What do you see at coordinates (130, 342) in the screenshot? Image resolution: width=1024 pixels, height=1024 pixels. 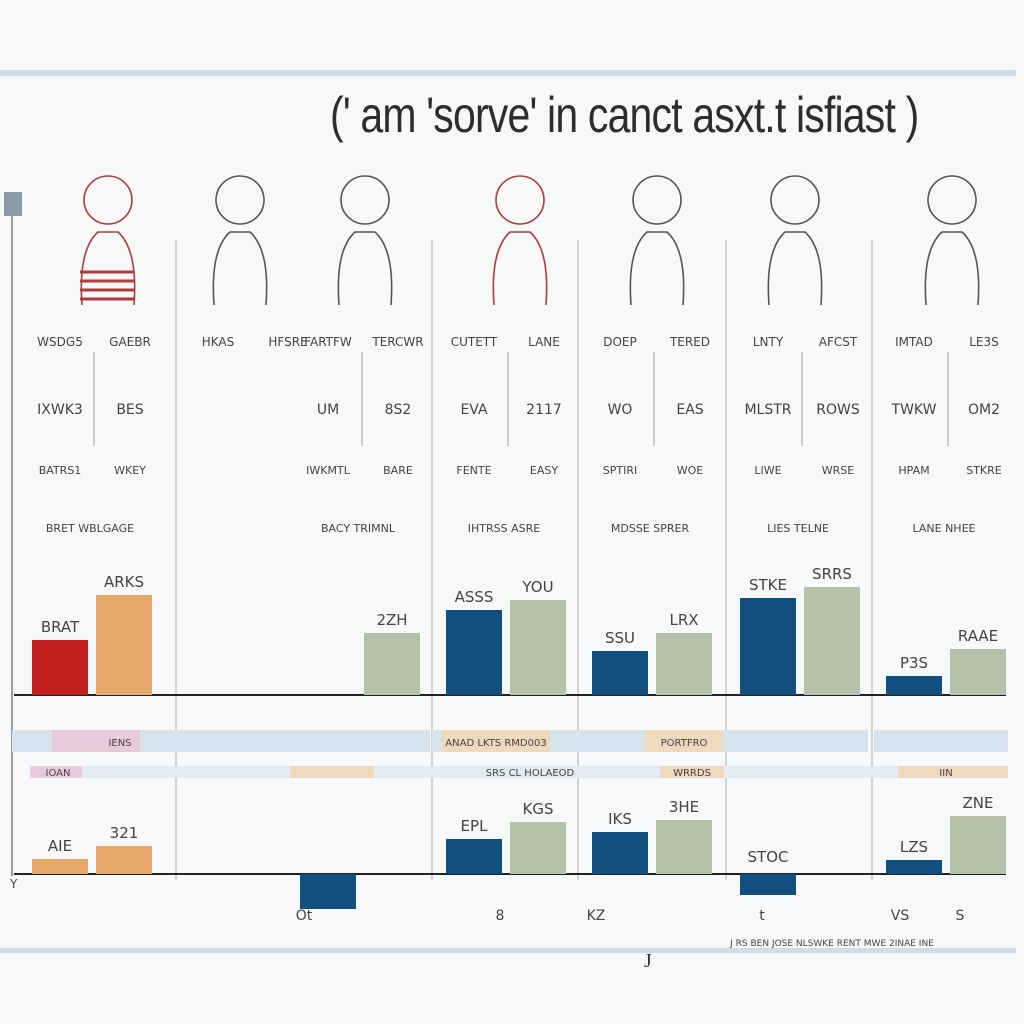 I see `column-header: GAEBR` at bounding box center [130, 342].